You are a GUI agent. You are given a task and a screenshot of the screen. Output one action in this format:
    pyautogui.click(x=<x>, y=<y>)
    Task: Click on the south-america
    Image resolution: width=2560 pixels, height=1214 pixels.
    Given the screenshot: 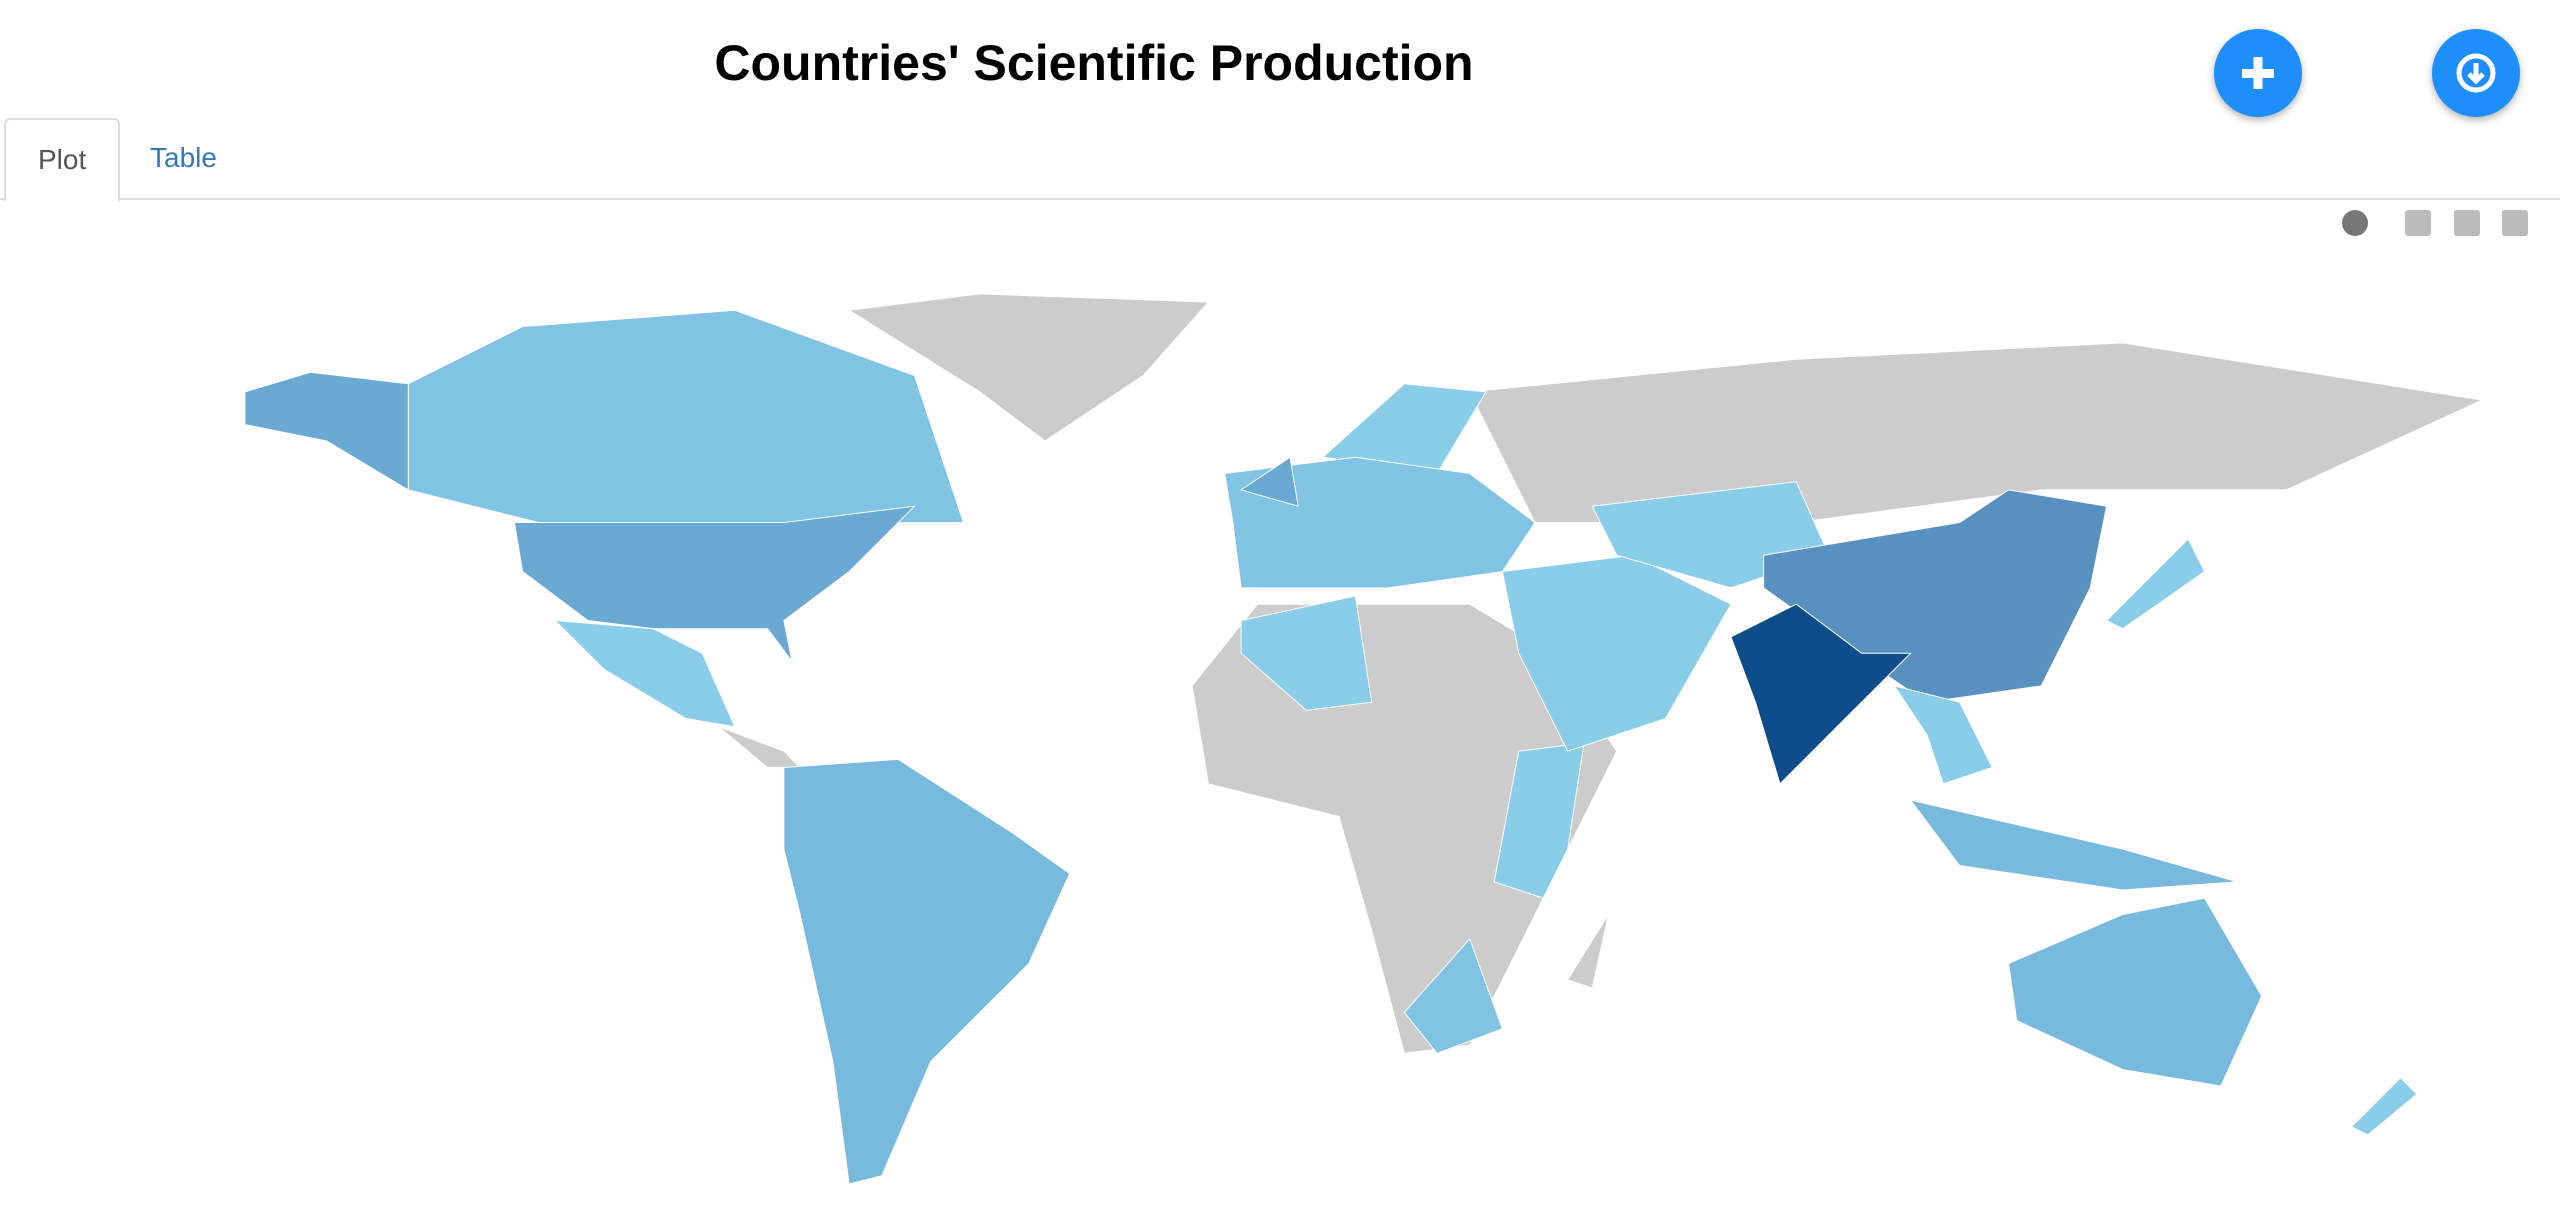 What is the action you would take?
    pyautogui.click(x=927, y=971)
    